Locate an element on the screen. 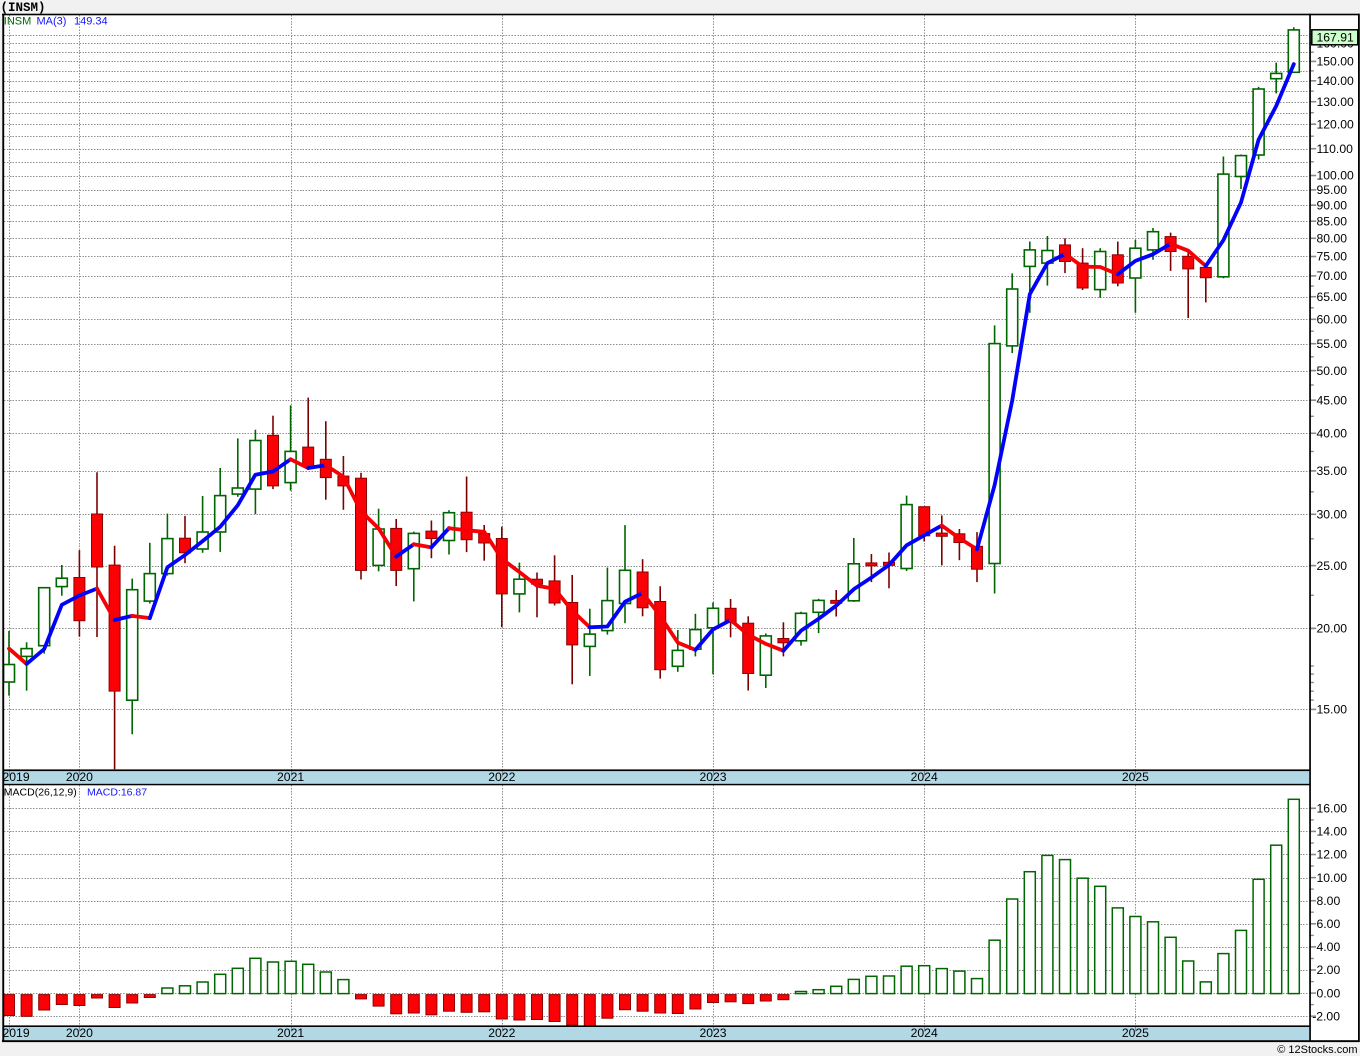 This screenshot has width=1360, height=1056. svg-text: MACD(26,12,9) is located at coordinates (40, 793).